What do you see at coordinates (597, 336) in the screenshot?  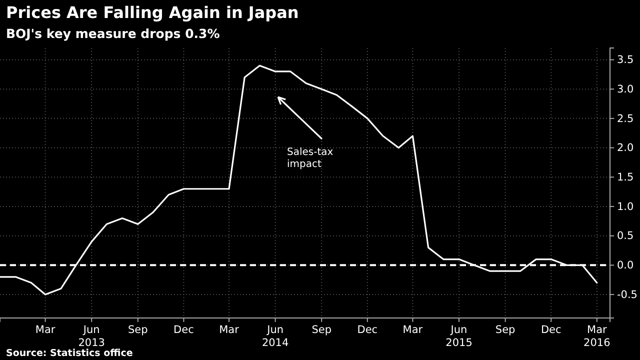 I see `x-tick-label: Mar 2016` at bounding box center [597, 336].